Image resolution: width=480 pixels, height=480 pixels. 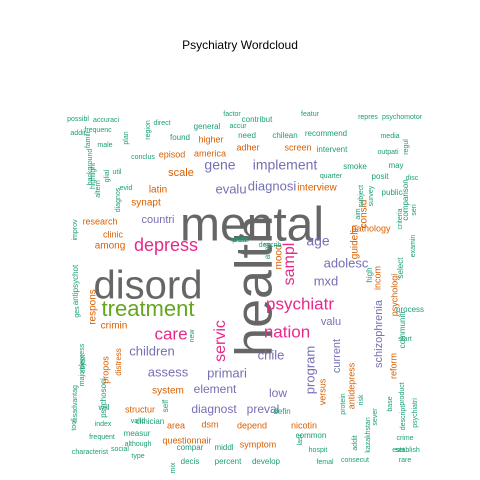 I want to click on word-found: found, so click(x=180, y=137).